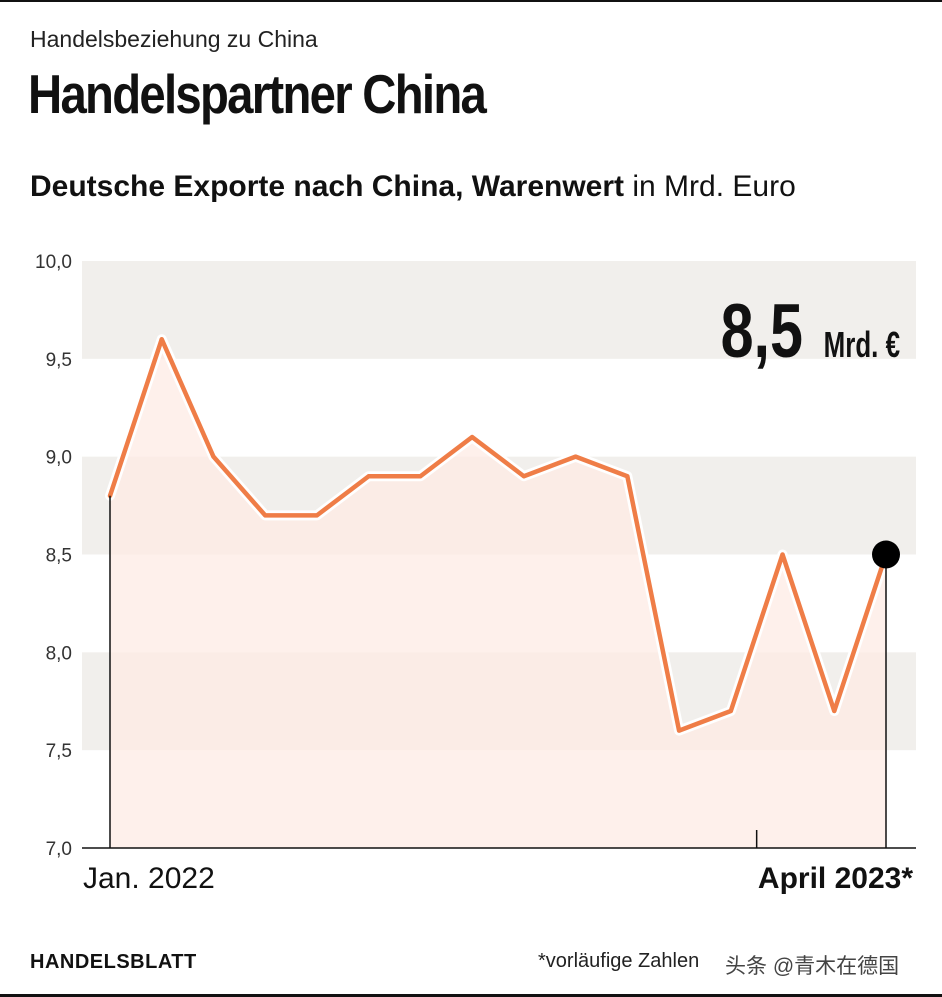  Describe the element at coordinates (327, 186) in the screenshot. I see `subtitle-main: Deutsche Exporte nach China, Warenwert` at that location.